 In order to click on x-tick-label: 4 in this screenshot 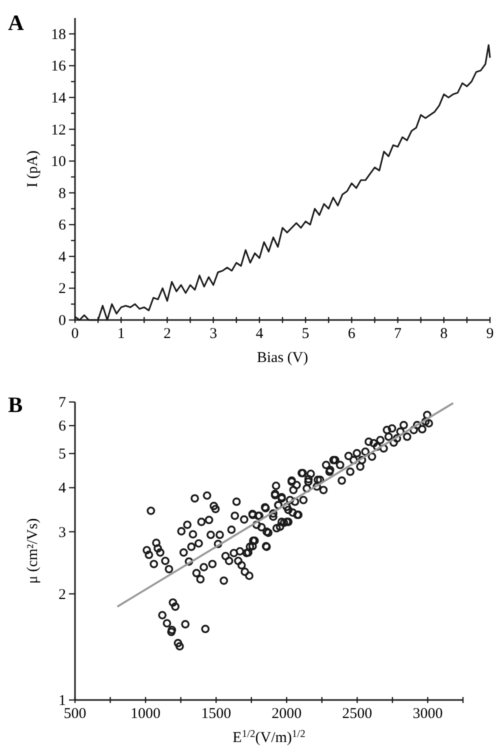, I will do `click(260, 334)`.